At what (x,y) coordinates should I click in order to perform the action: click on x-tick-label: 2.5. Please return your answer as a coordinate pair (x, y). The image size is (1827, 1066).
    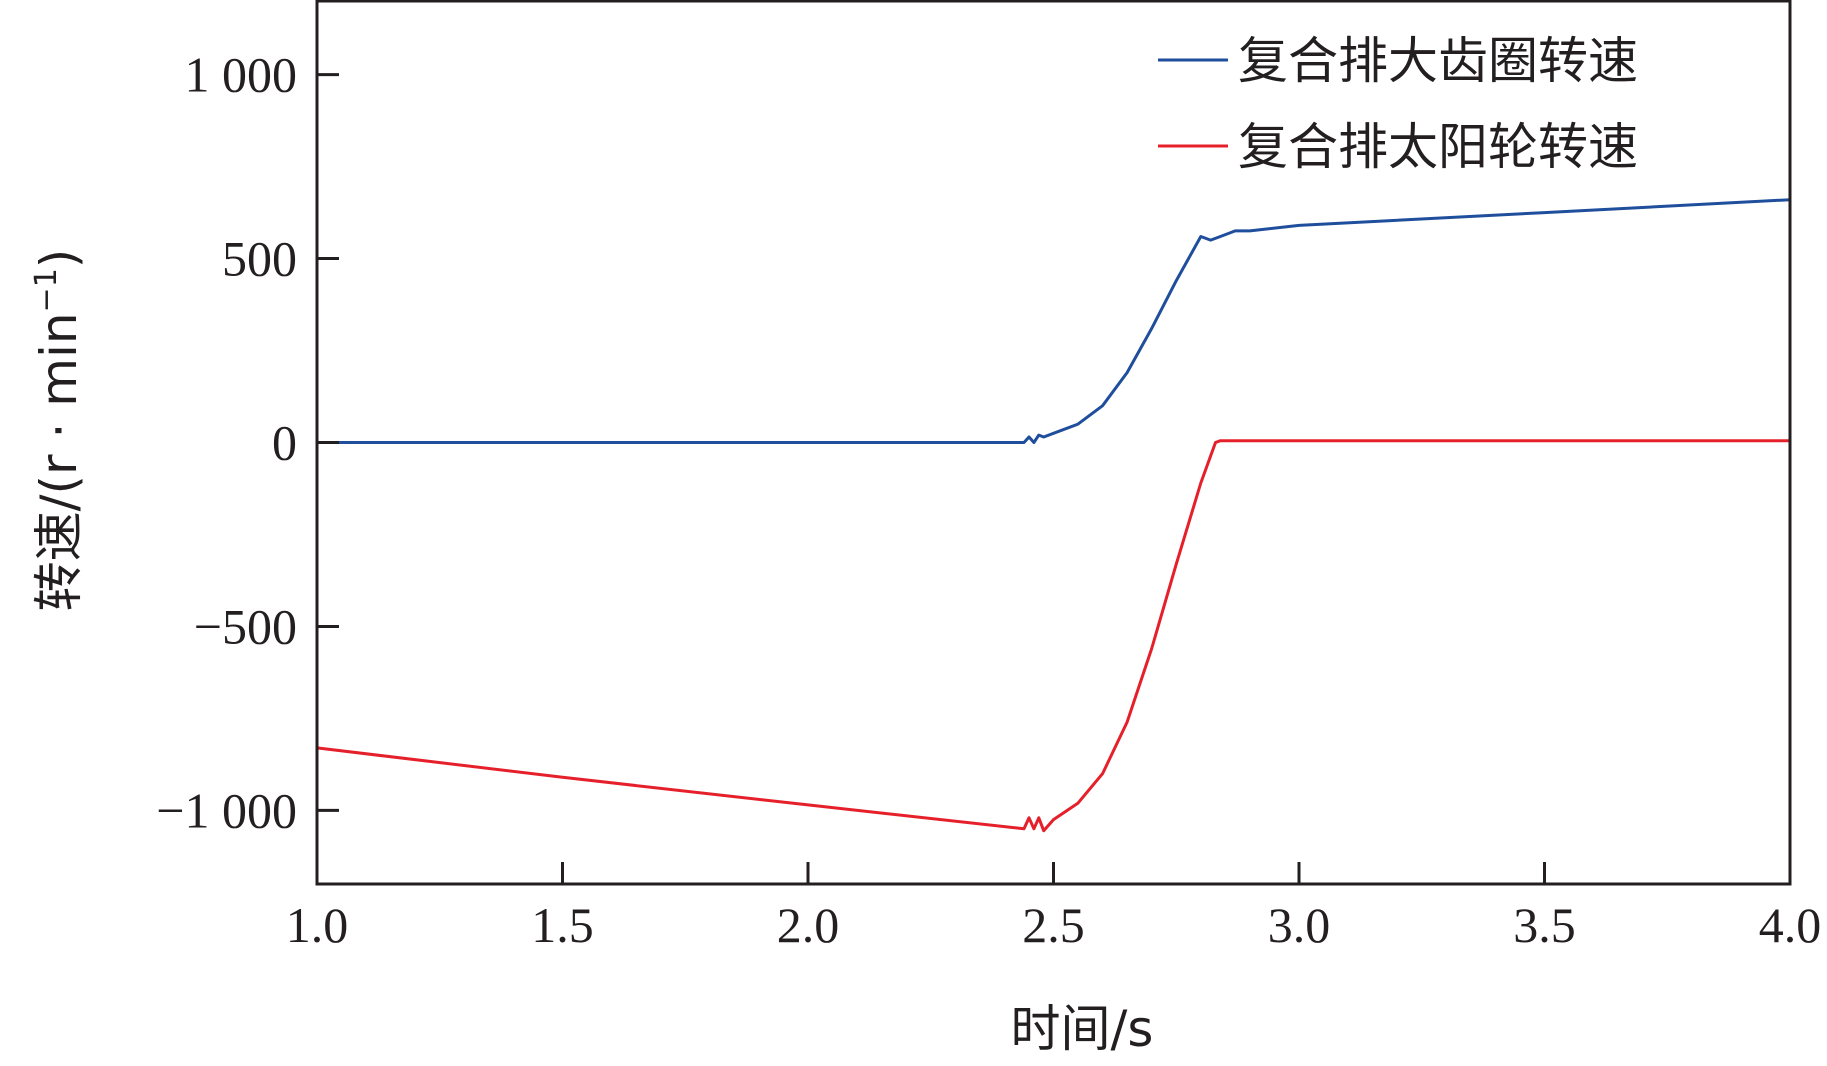
    Looking at the image, I should click on (1053, 925).